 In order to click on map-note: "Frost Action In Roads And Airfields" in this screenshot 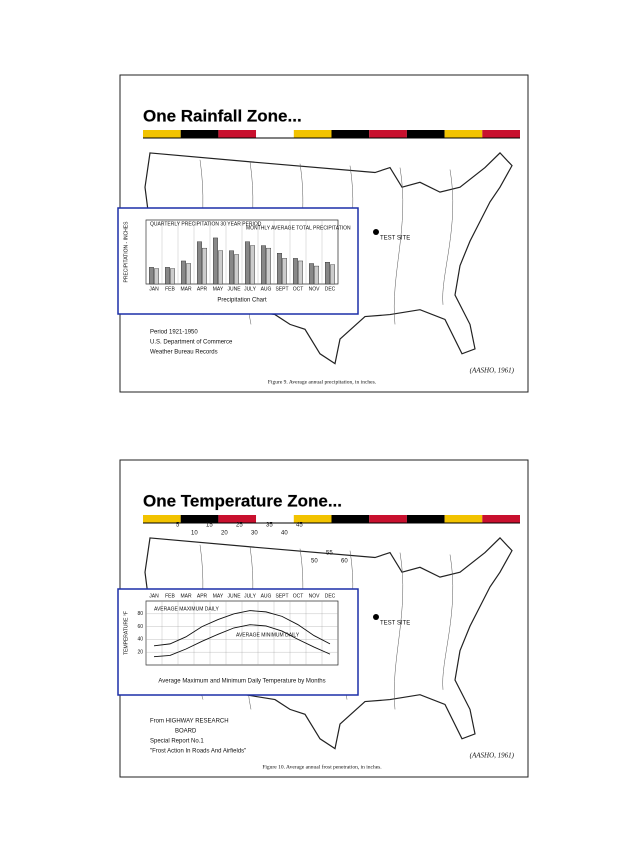, I will do `click(198, 752)`.